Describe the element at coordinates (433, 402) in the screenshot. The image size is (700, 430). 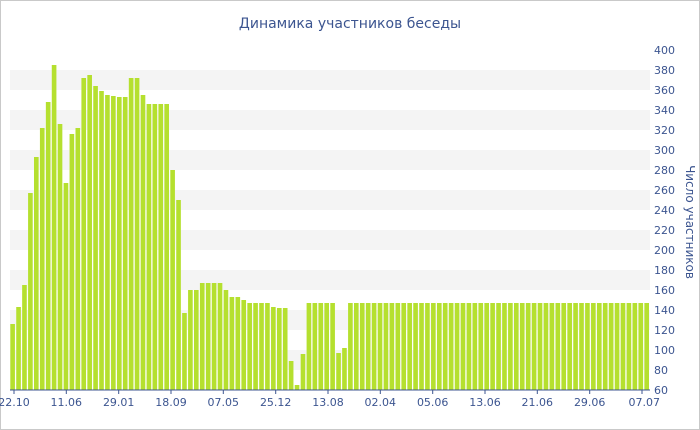
I see `x-tick-label: 05.06` at that location.